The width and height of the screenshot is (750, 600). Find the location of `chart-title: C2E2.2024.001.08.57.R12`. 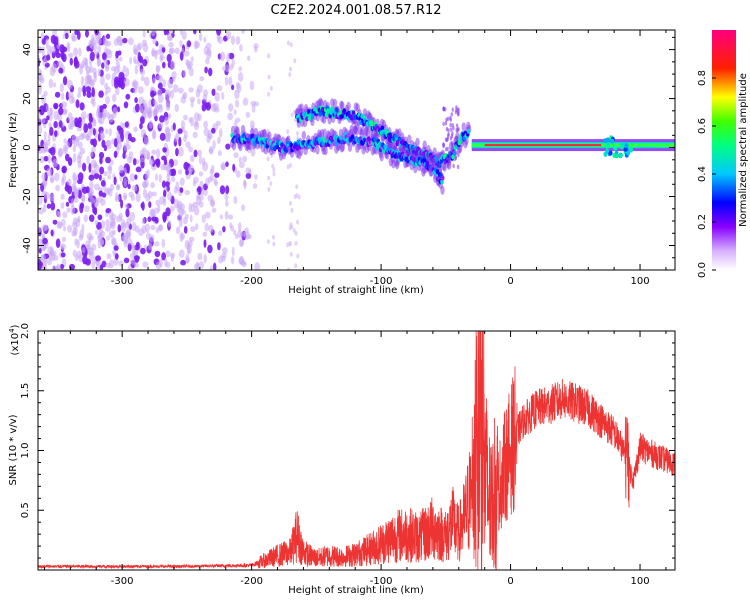

chart-title: C2E2.2024.001.08.57.R12 is located at coordinates (355, 10).